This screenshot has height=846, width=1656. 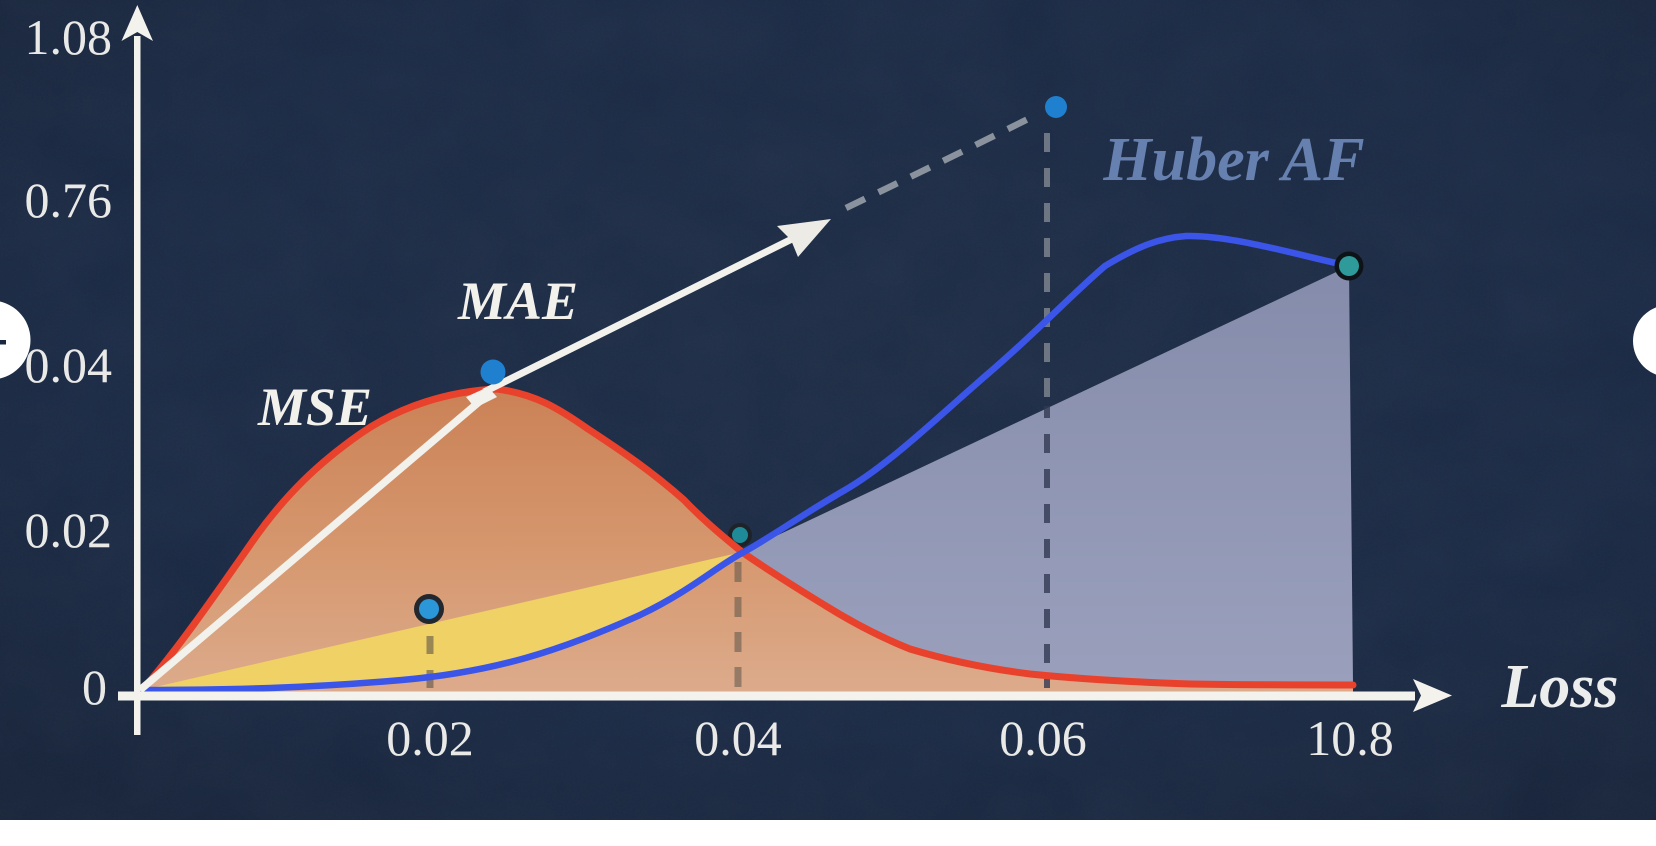 What do you see at coordinates (1559, 687) in the screenshot?
I see `svg-text: Loss` at bounding box center [1559, 687].